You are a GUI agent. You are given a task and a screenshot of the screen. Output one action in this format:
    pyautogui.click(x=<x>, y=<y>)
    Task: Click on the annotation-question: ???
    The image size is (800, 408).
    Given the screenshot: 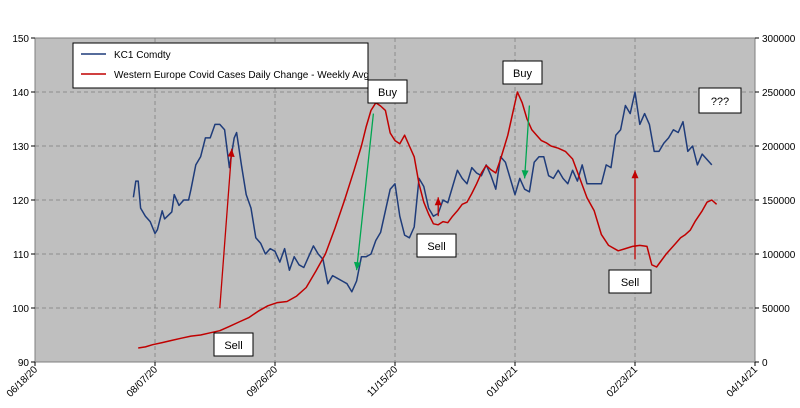 What is the action you would take?
    pyautogui.click(x=720, y=100)
    